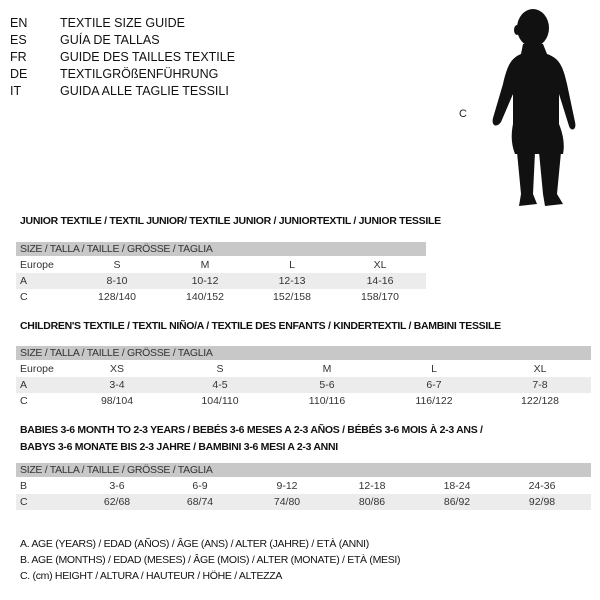  What do you see at coordinates (380, 281) in the screenshot?
I see `table-cell: 14-16` at bounding box center [380, 281].